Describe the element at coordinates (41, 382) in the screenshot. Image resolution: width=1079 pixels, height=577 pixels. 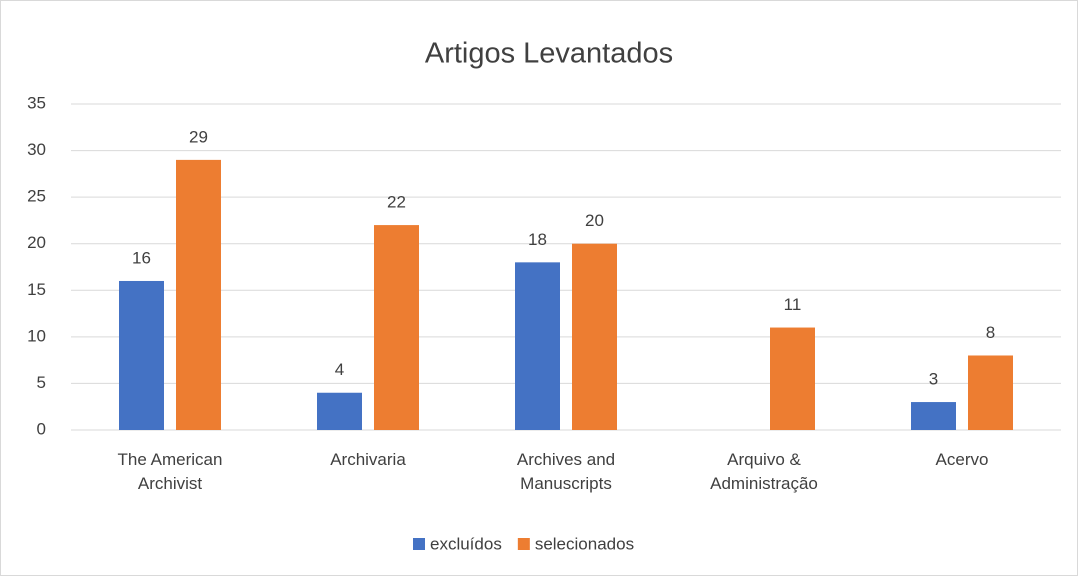
I see `y-tick-label: 5` at that location.